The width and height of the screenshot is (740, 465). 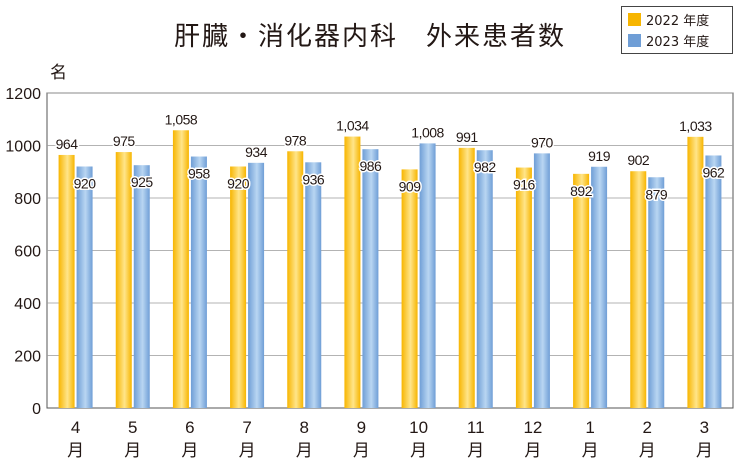 I want to click on x-tick-label-number: 6, so click(x=189, y=427).